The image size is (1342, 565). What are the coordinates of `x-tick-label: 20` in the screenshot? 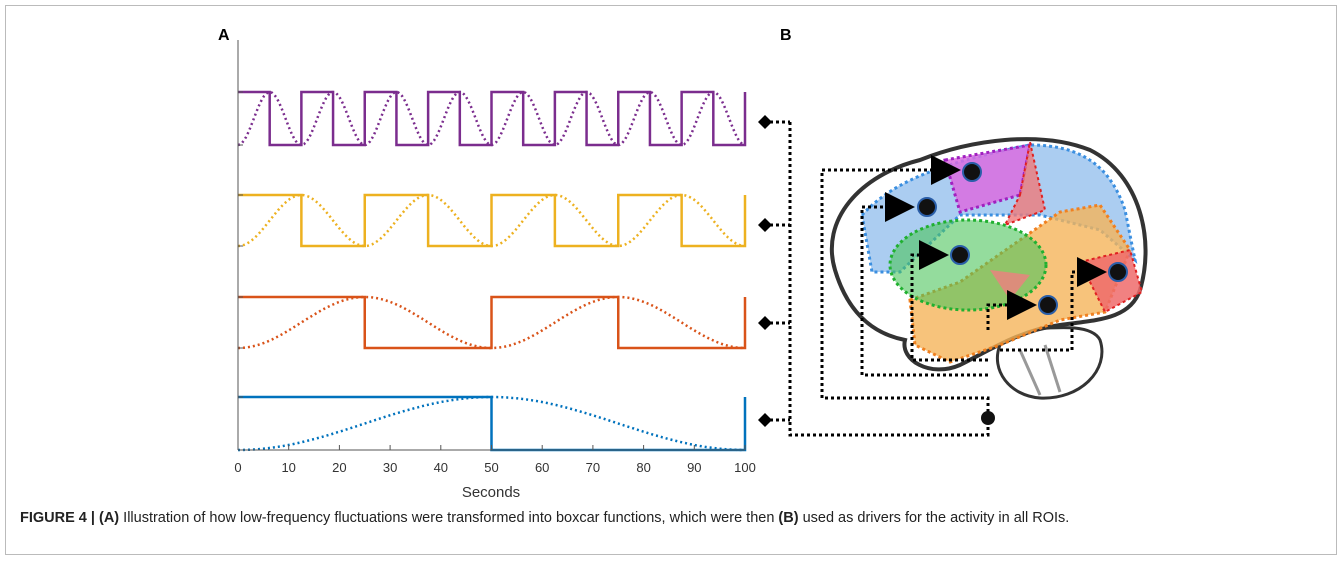 It's located at (339, 467).